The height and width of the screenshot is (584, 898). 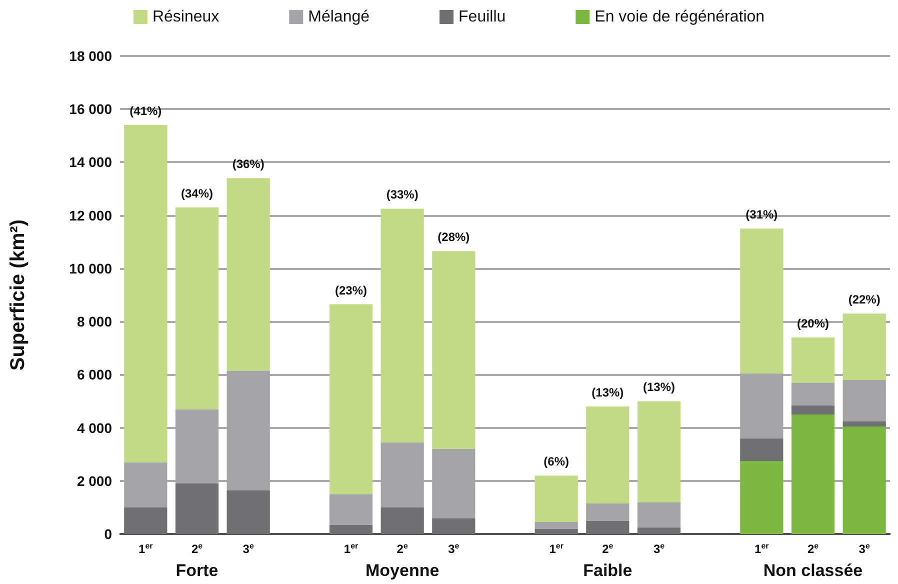 What do you see at coordinates (679, 17) in the screenshot?
I see `legend-label: En voie de régénération` at bounding box center [679, 17].